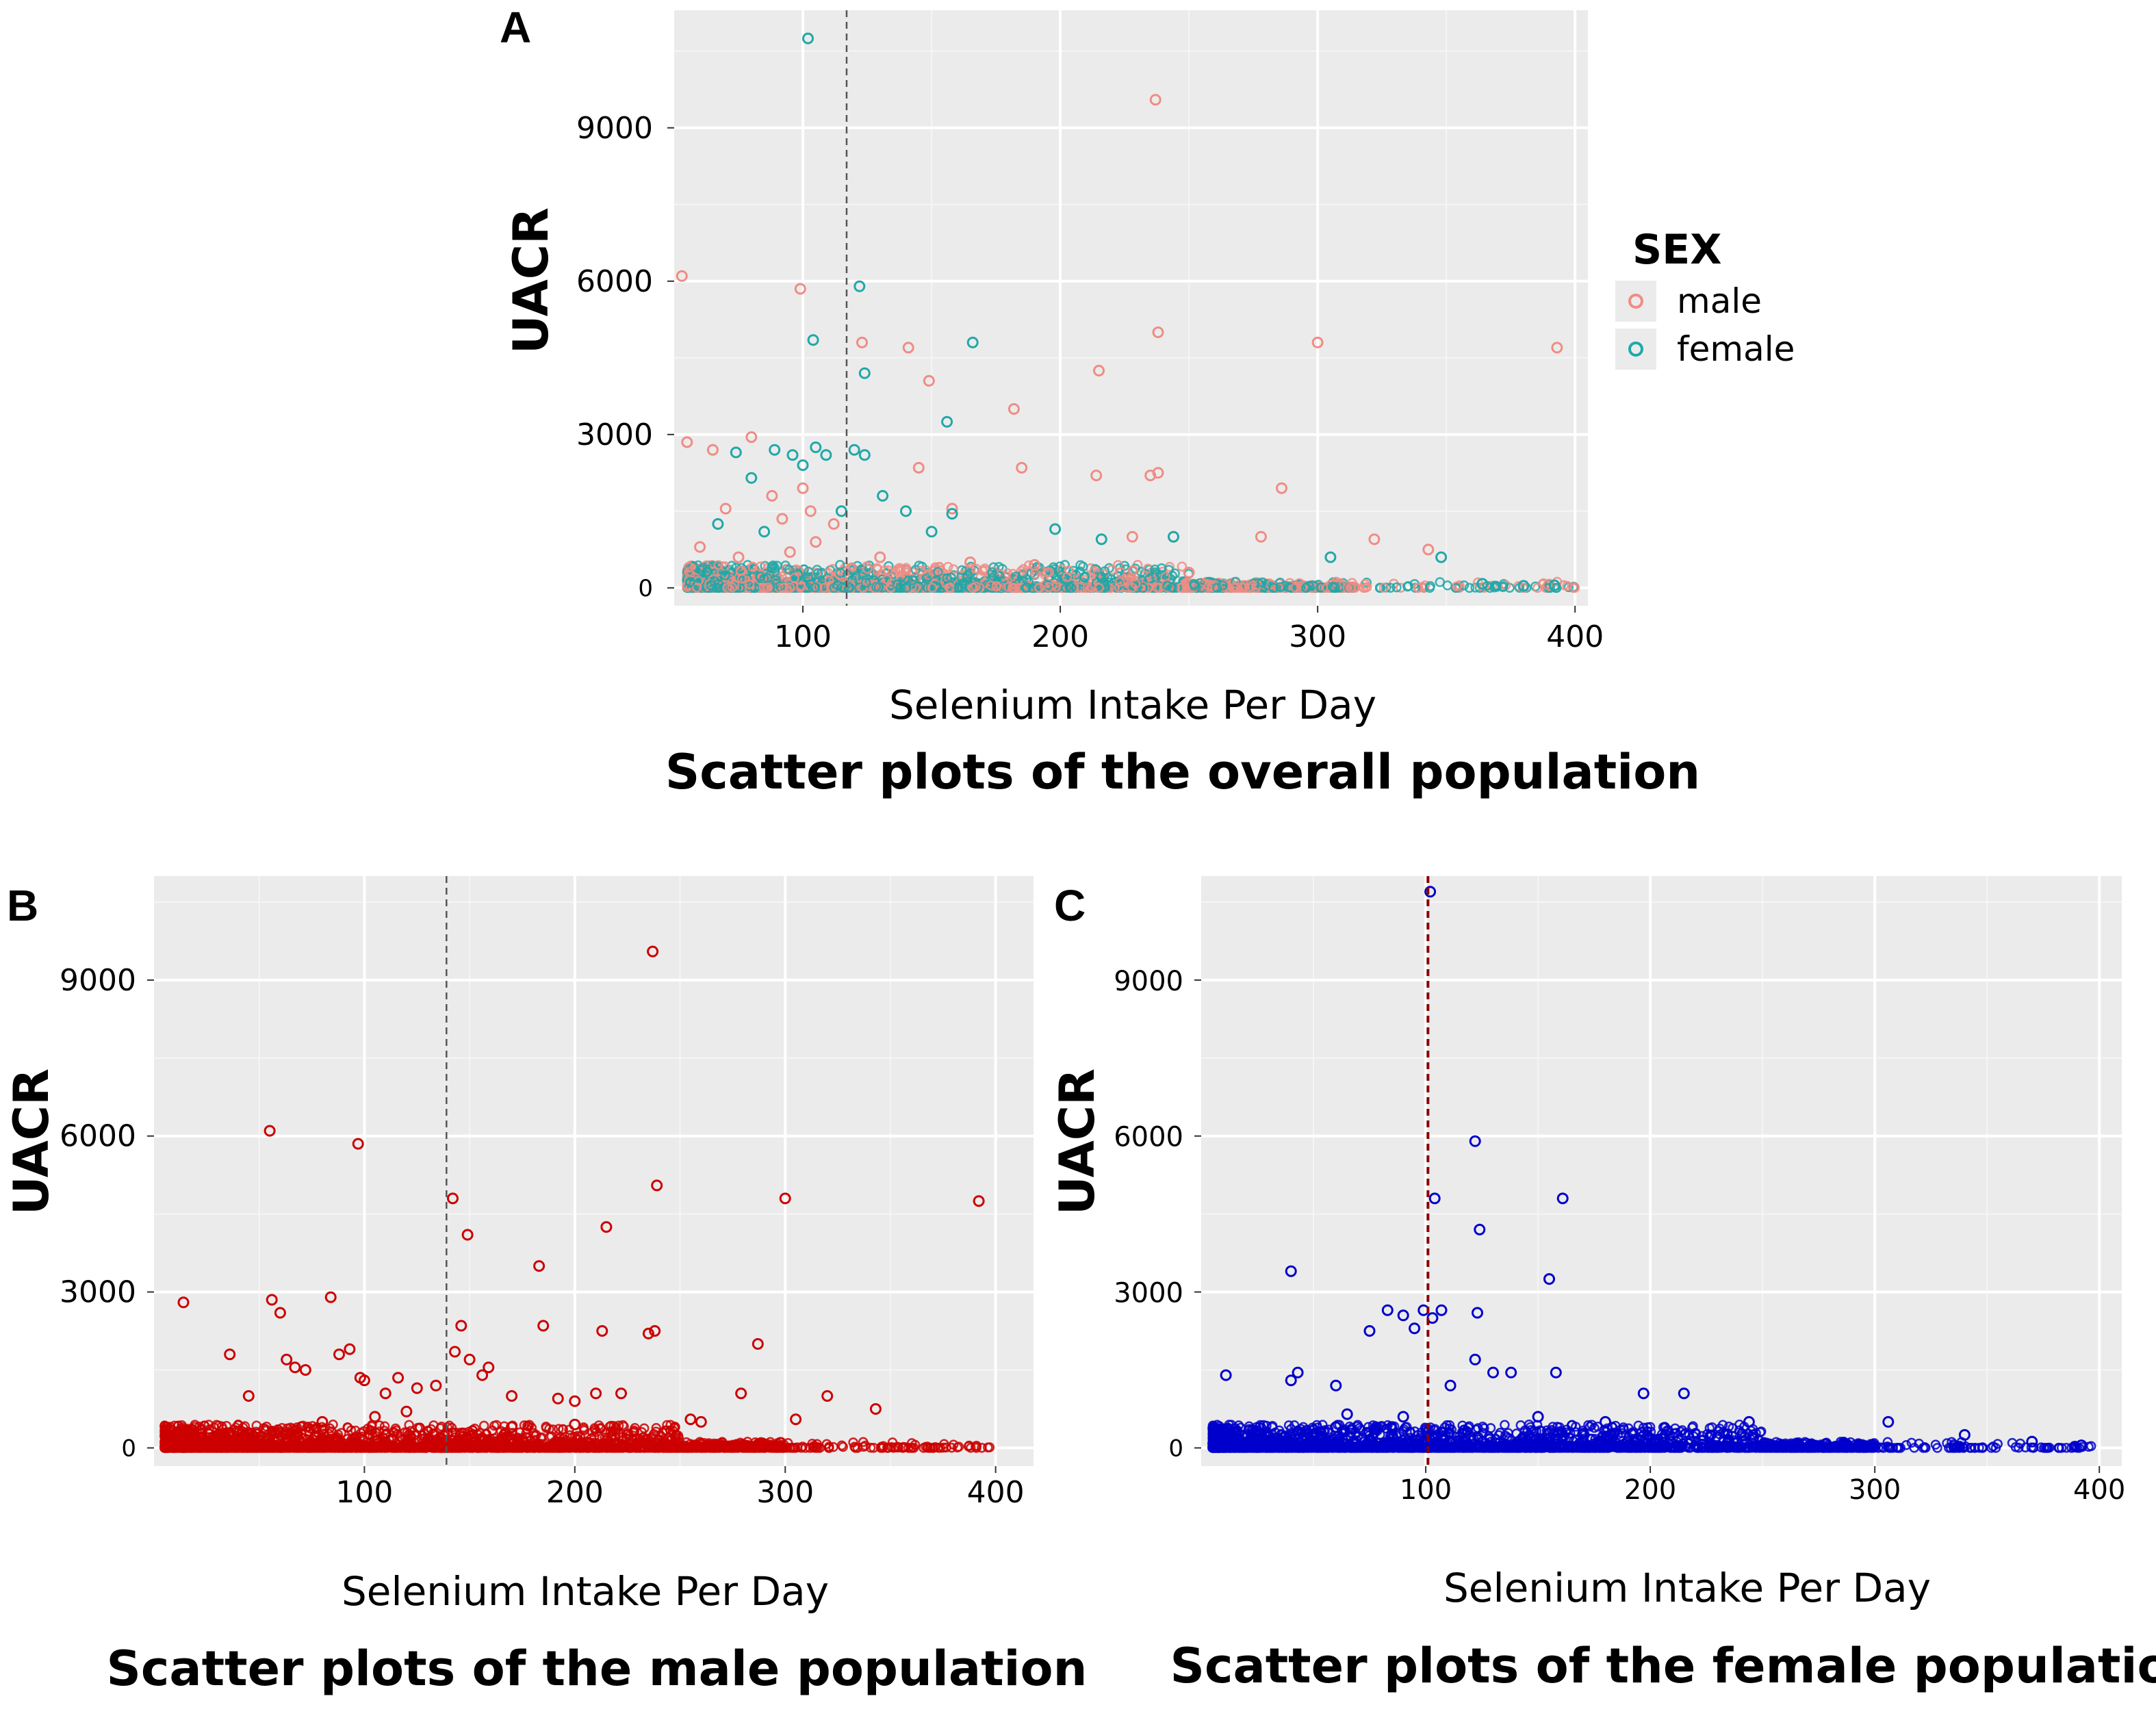 This screenshot has width=2156, height=1718. Describe the element at coordinates (803, 637) in the screenshot. I see `x-tick-label: 100` at that location.